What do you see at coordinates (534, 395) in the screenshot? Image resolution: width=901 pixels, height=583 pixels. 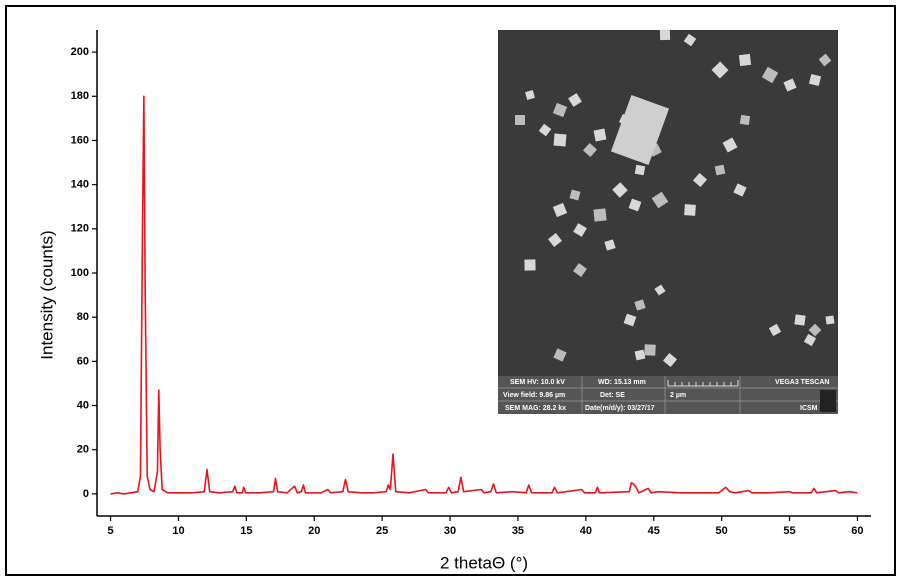 I see `inset-label: View field: 9.86 µm` at bounding box center [534, 395].